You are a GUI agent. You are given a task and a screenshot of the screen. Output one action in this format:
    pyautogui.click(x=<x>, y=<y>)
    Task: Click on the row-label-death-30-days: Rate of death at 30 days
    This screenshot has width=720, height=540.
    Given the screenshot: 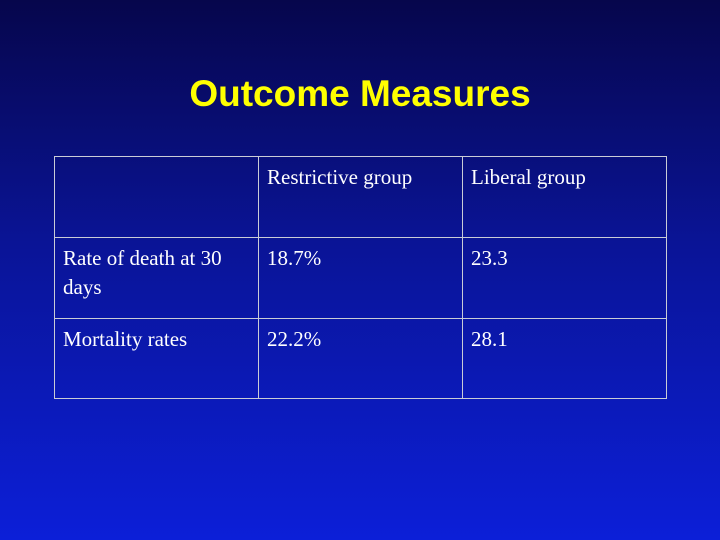 What is the action you would take?
    pyautogui.click(x=156, y=278)
    